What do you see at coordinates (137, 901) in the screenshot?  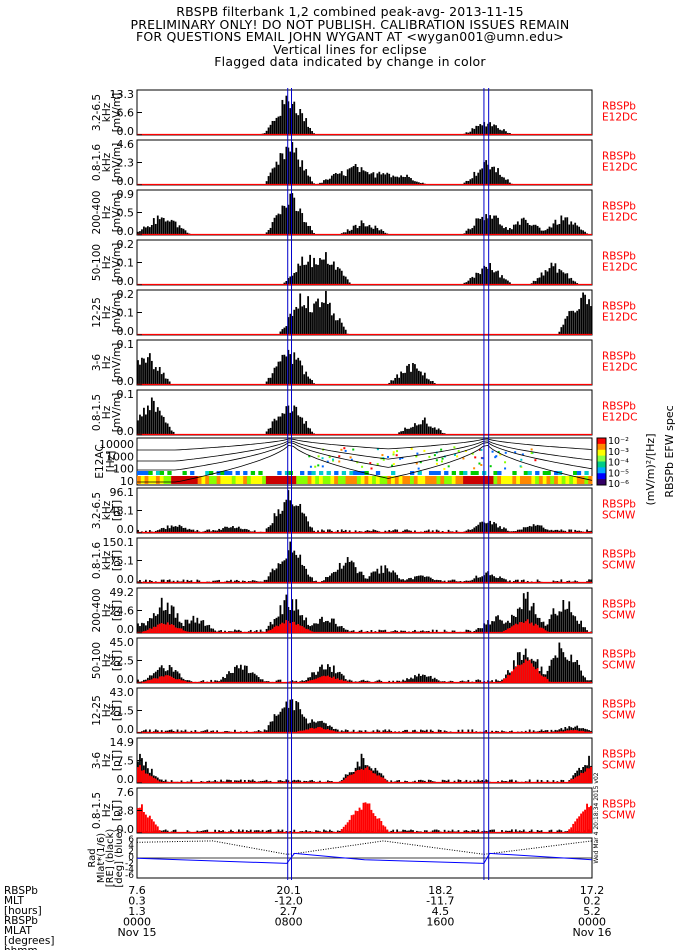 I see `footer-value: 0.3` at bounding box center [137, 901].